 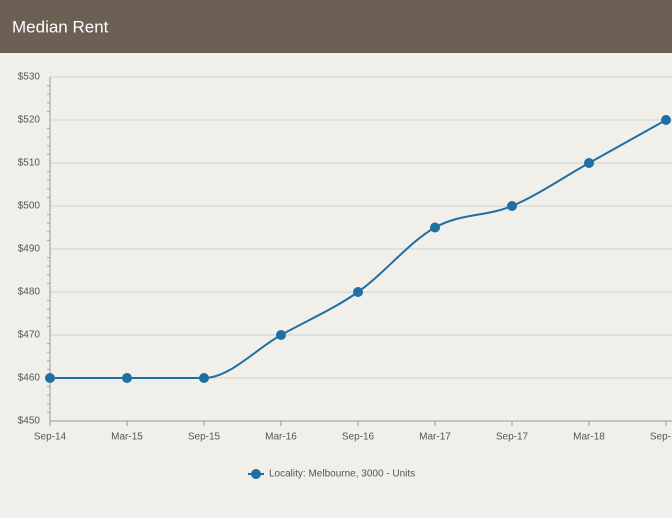 I want to click on x-tick-label: Sep-14, so click(x=50, y=437).